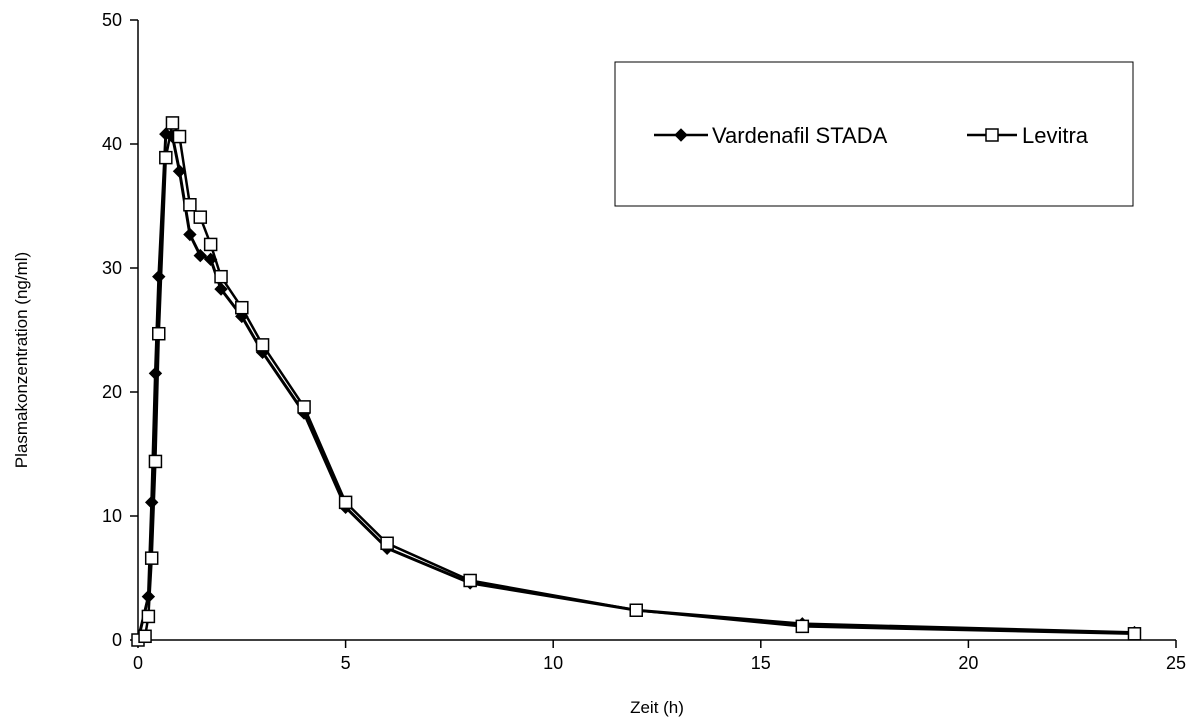 The width and height of the screenshot is (1193, 720). Describe the element at coordinates (681, 135) in the screenshot. I see `legend-diamond-marker` at that location.